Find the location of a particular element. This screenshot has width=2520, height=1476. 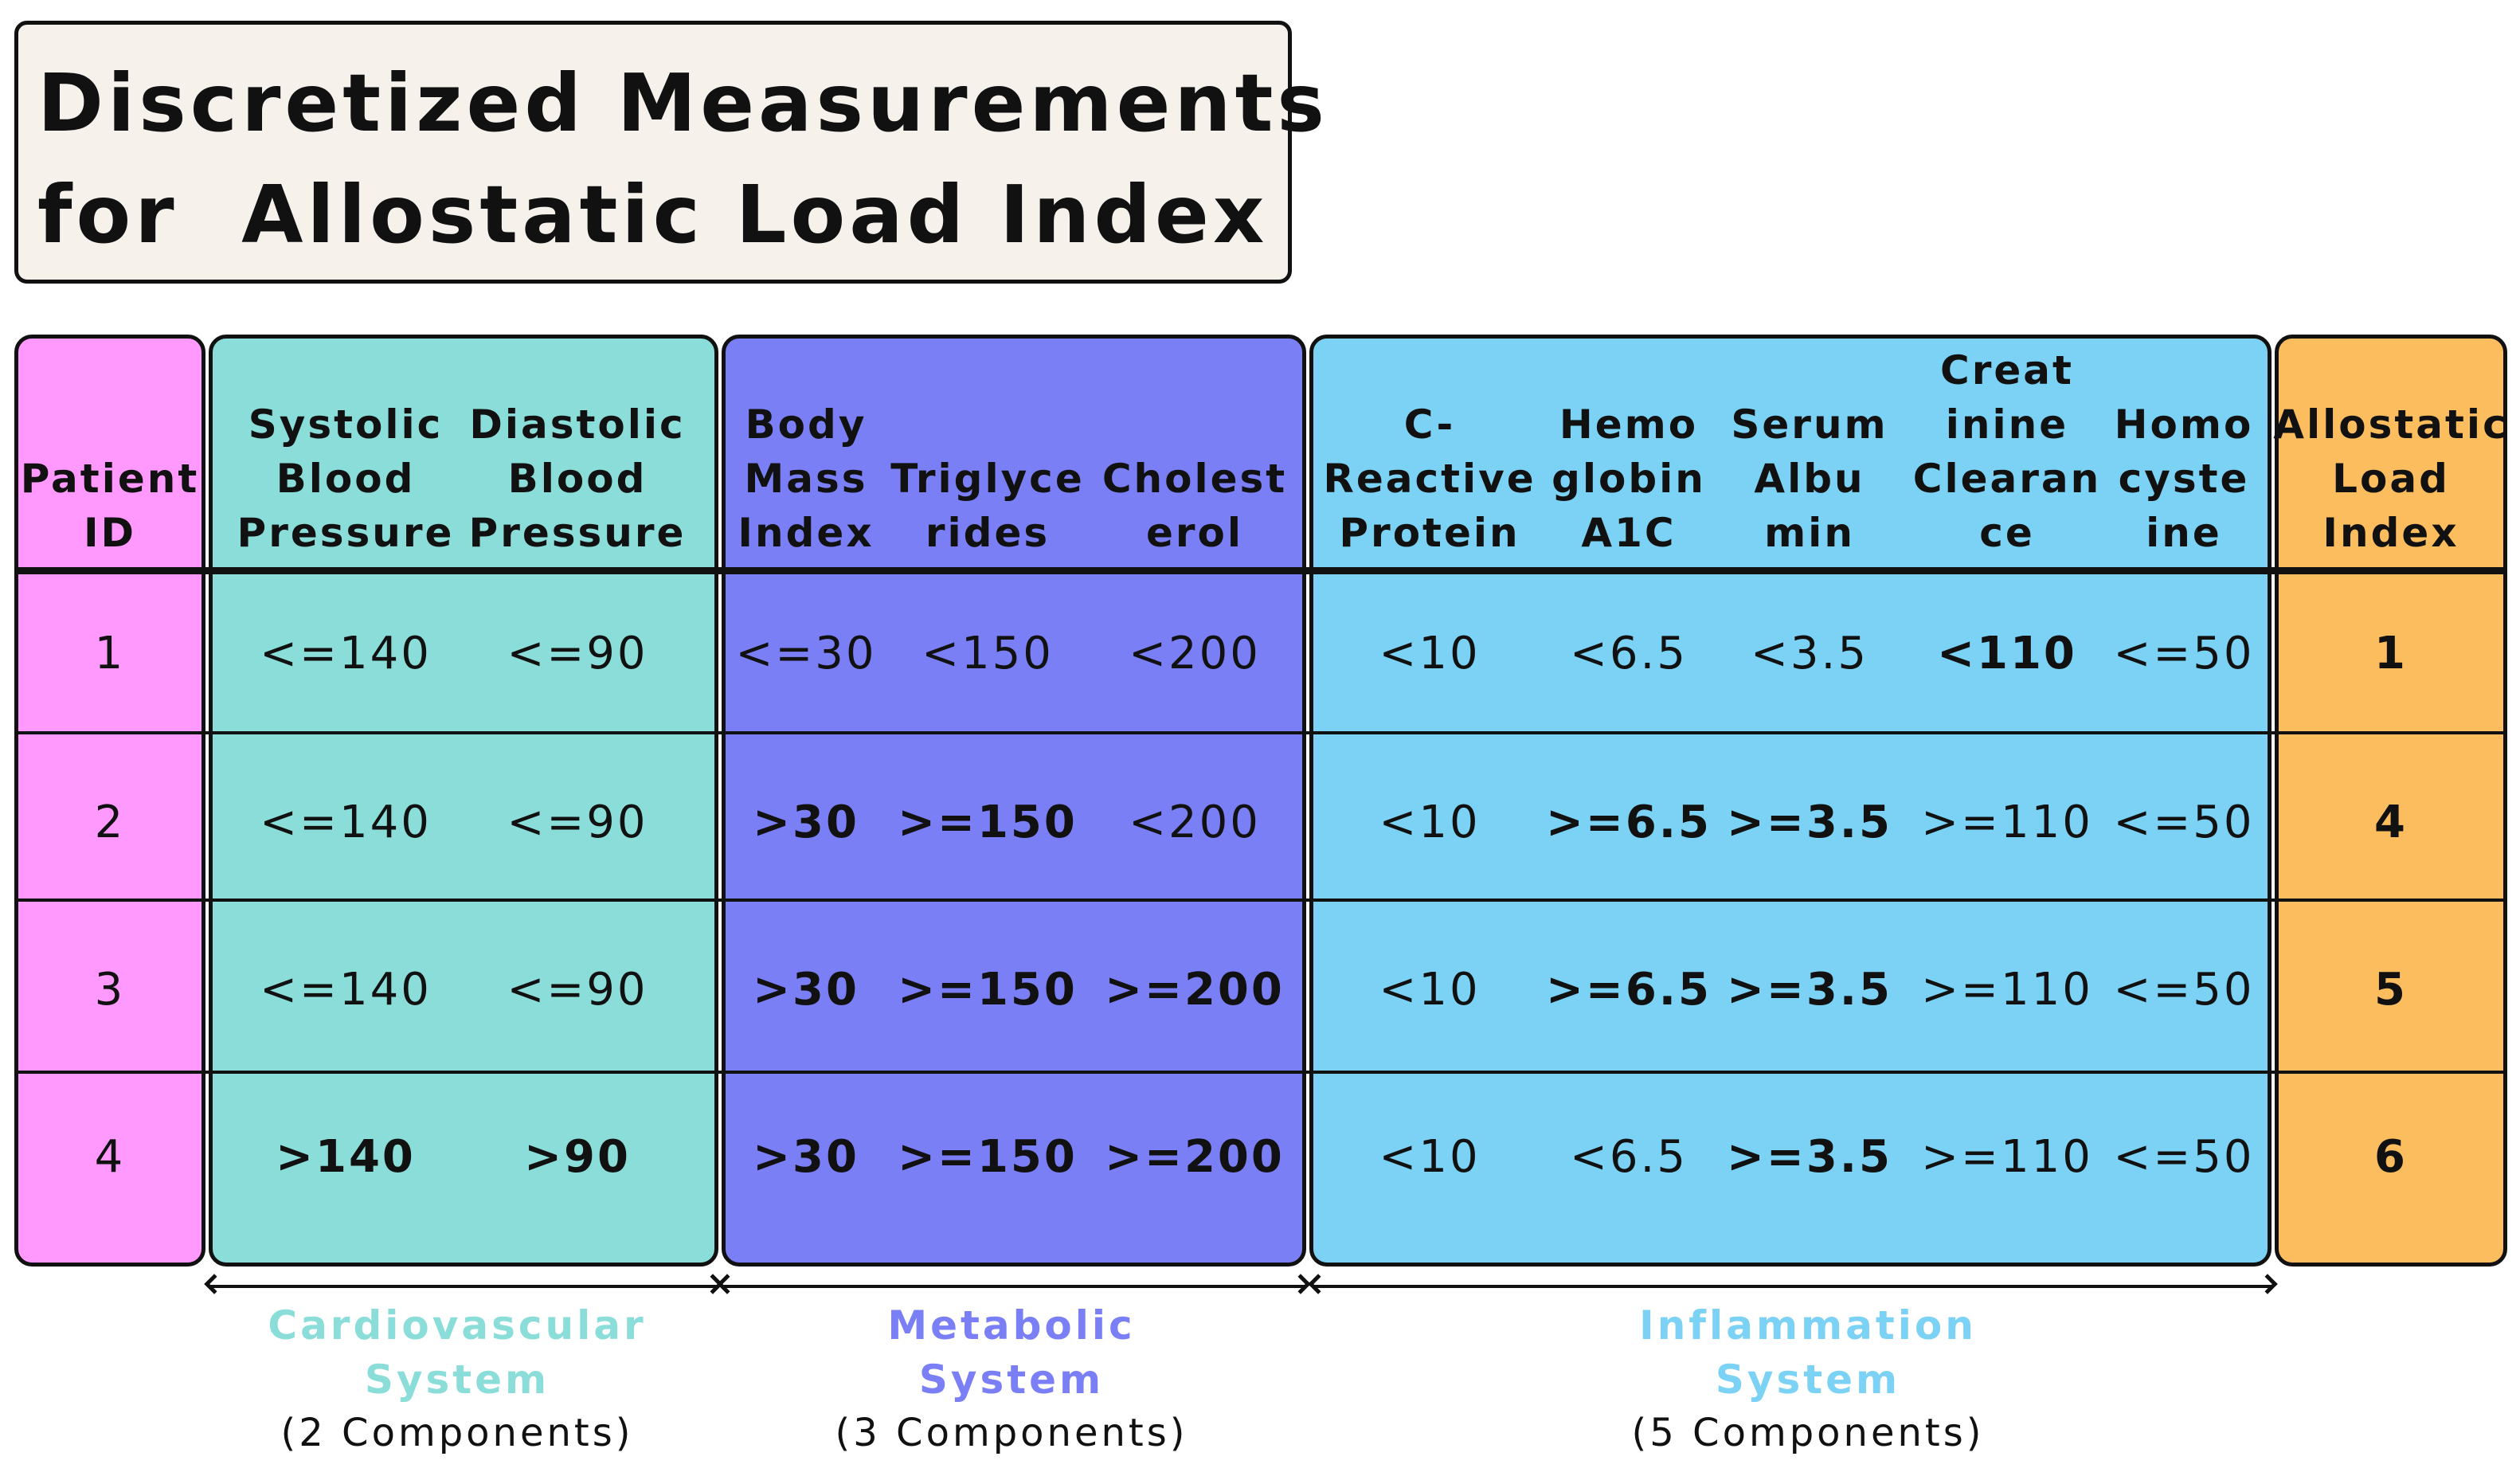

system-name: Cardiovascular is located at coordinates (457, 1325).